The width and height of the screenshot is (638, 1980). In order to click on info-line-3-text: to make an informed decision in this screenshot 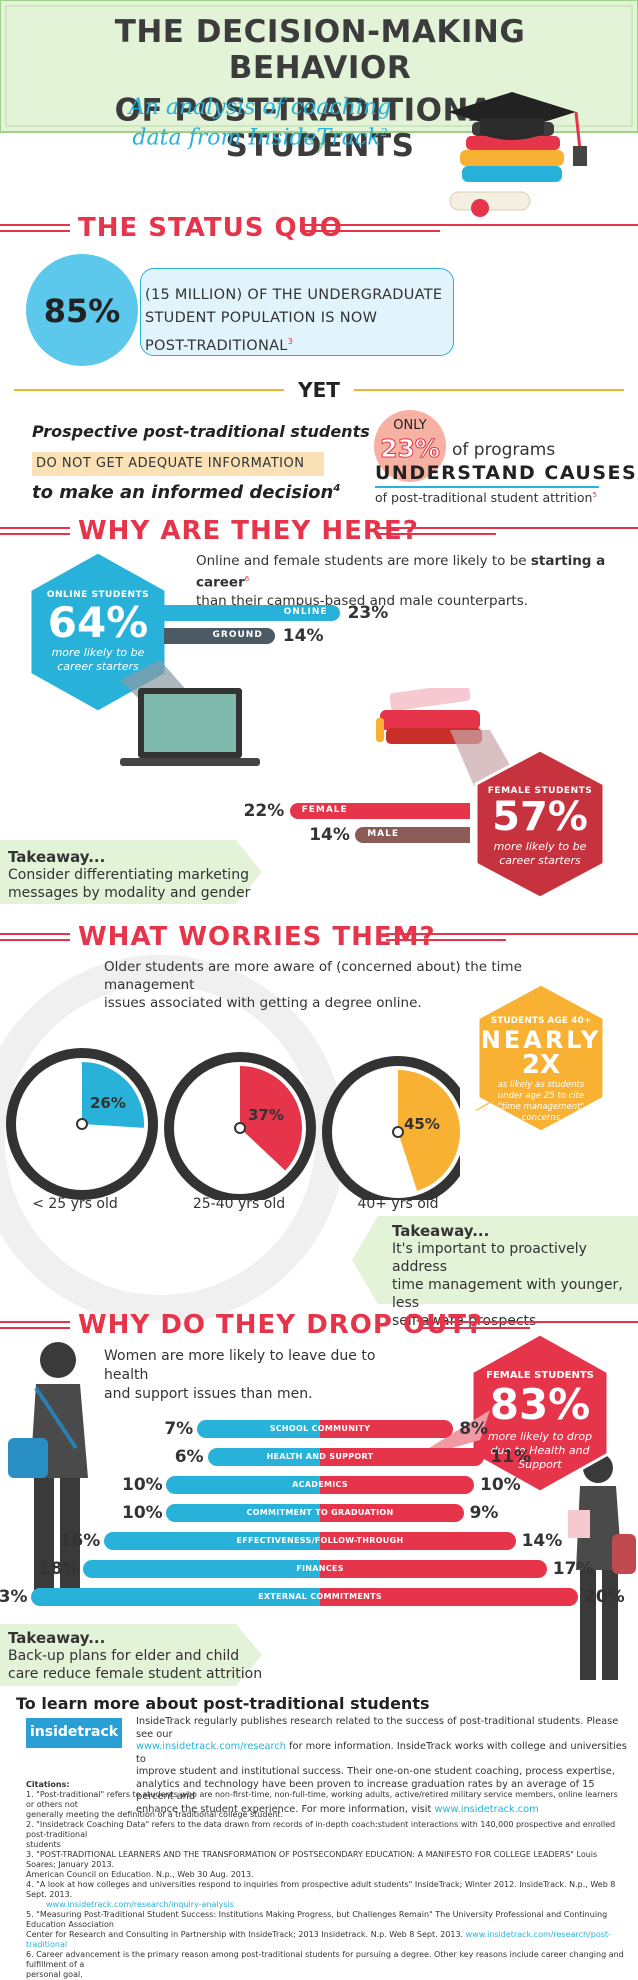, I will do `click(183, 492)`.